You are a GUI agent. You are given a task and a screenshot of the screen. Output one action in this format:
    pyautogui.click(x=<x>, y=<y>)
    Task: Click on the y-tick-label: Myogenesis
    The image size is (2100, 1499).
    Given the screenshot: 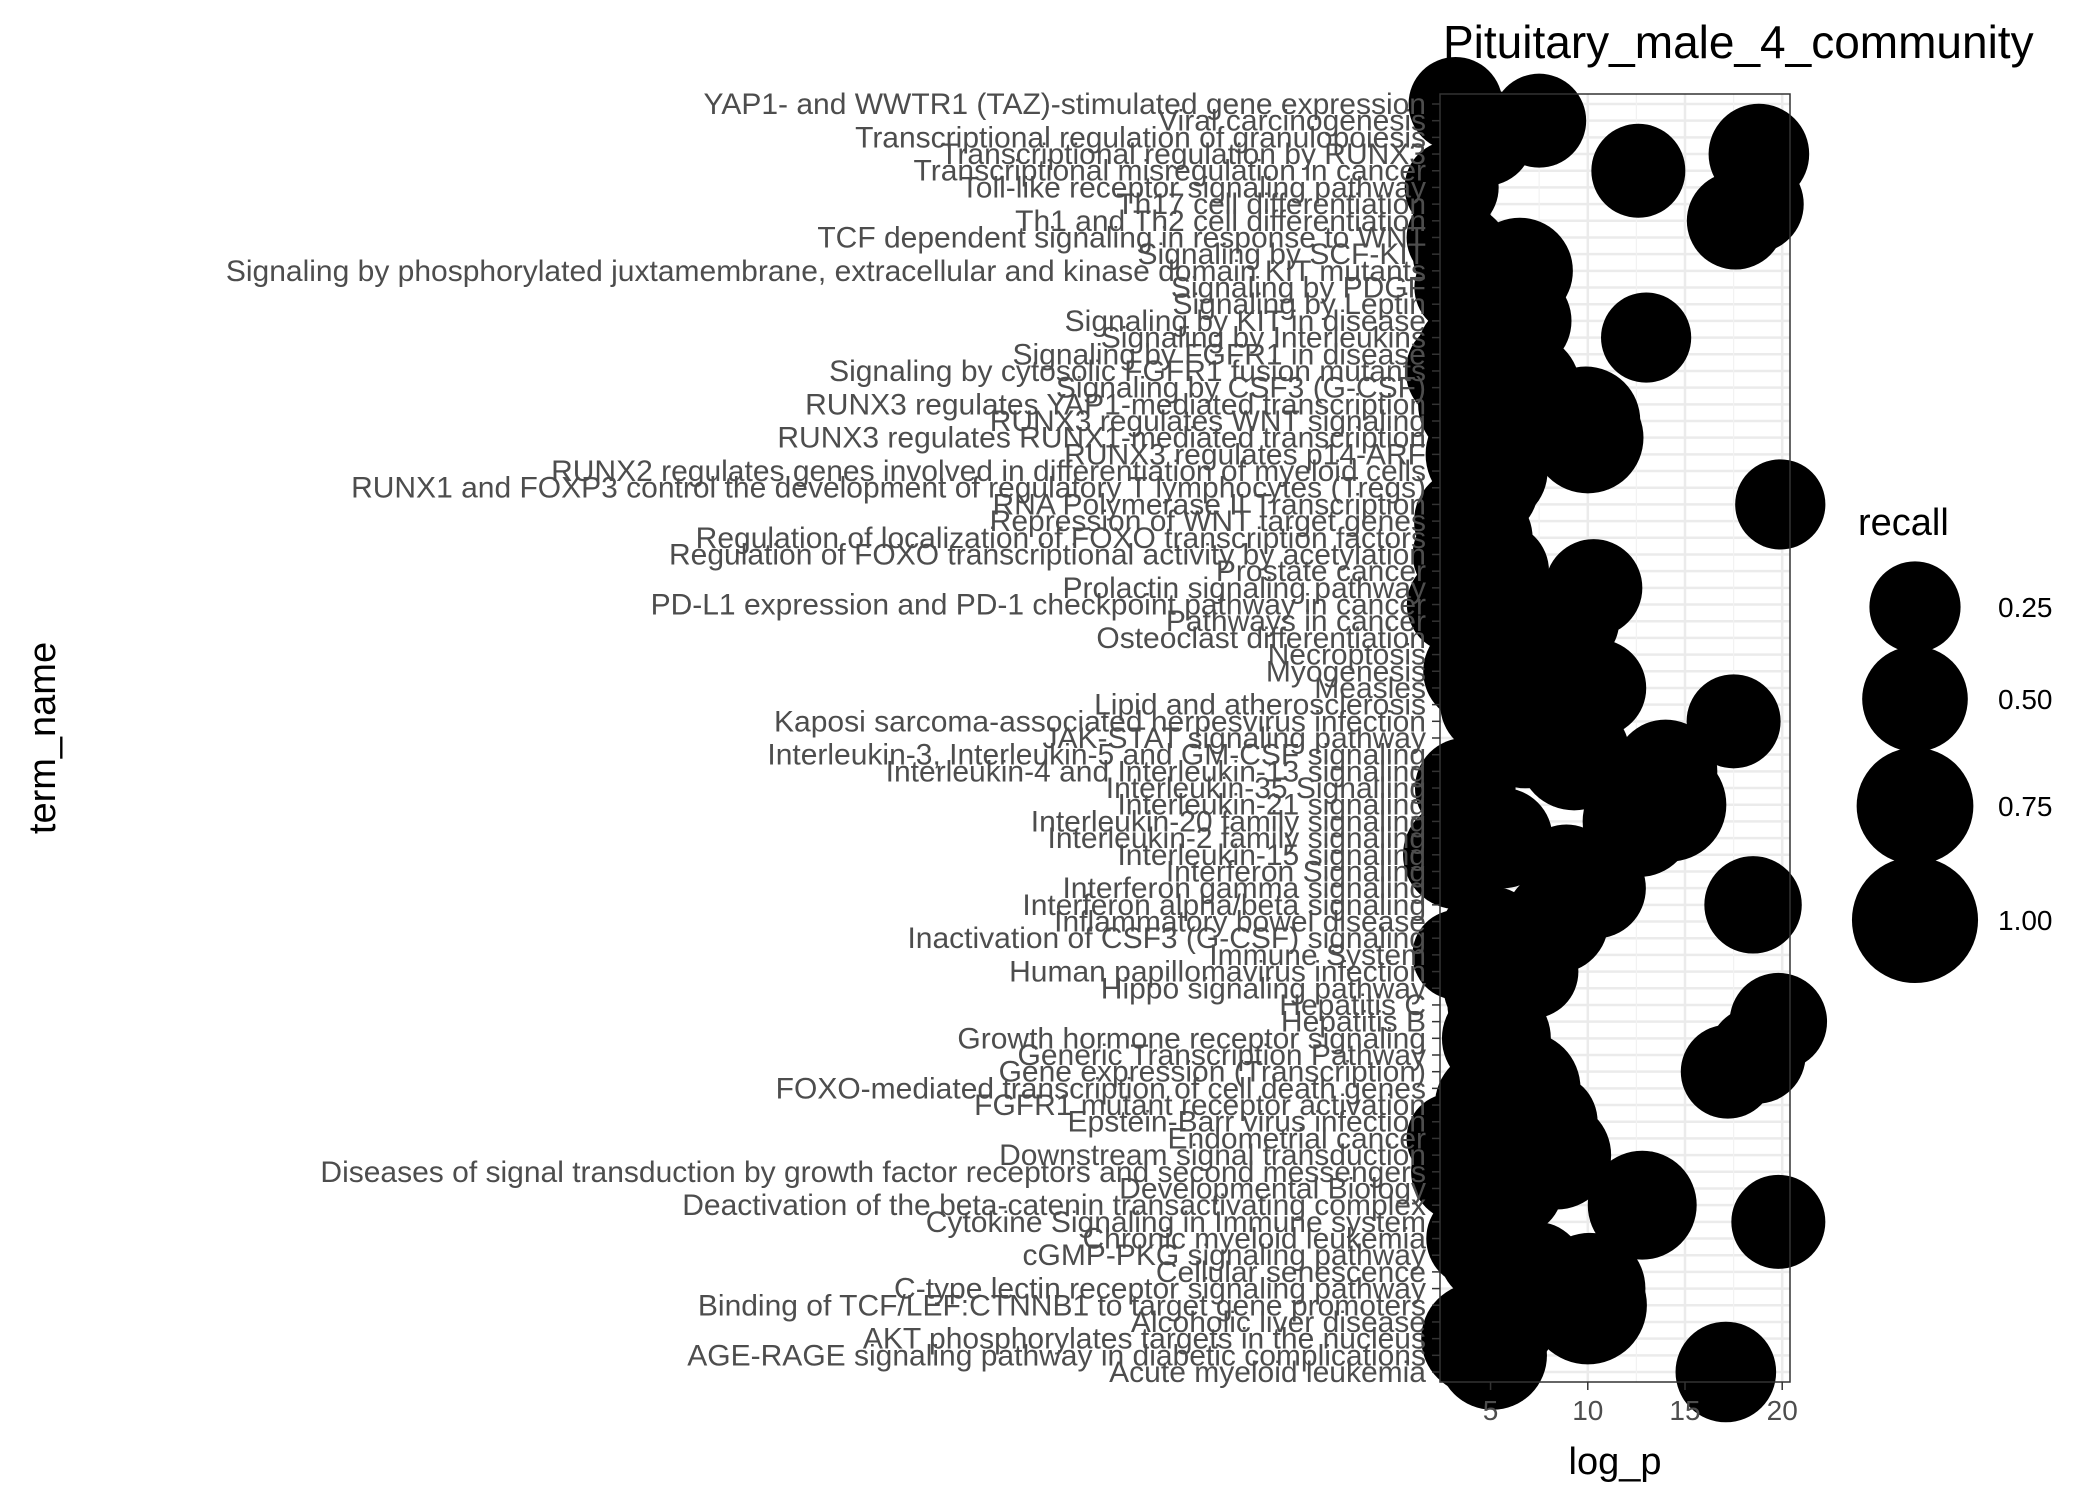 What is the action you would take?
    pyautogui.click(x=1346, y=671)
    